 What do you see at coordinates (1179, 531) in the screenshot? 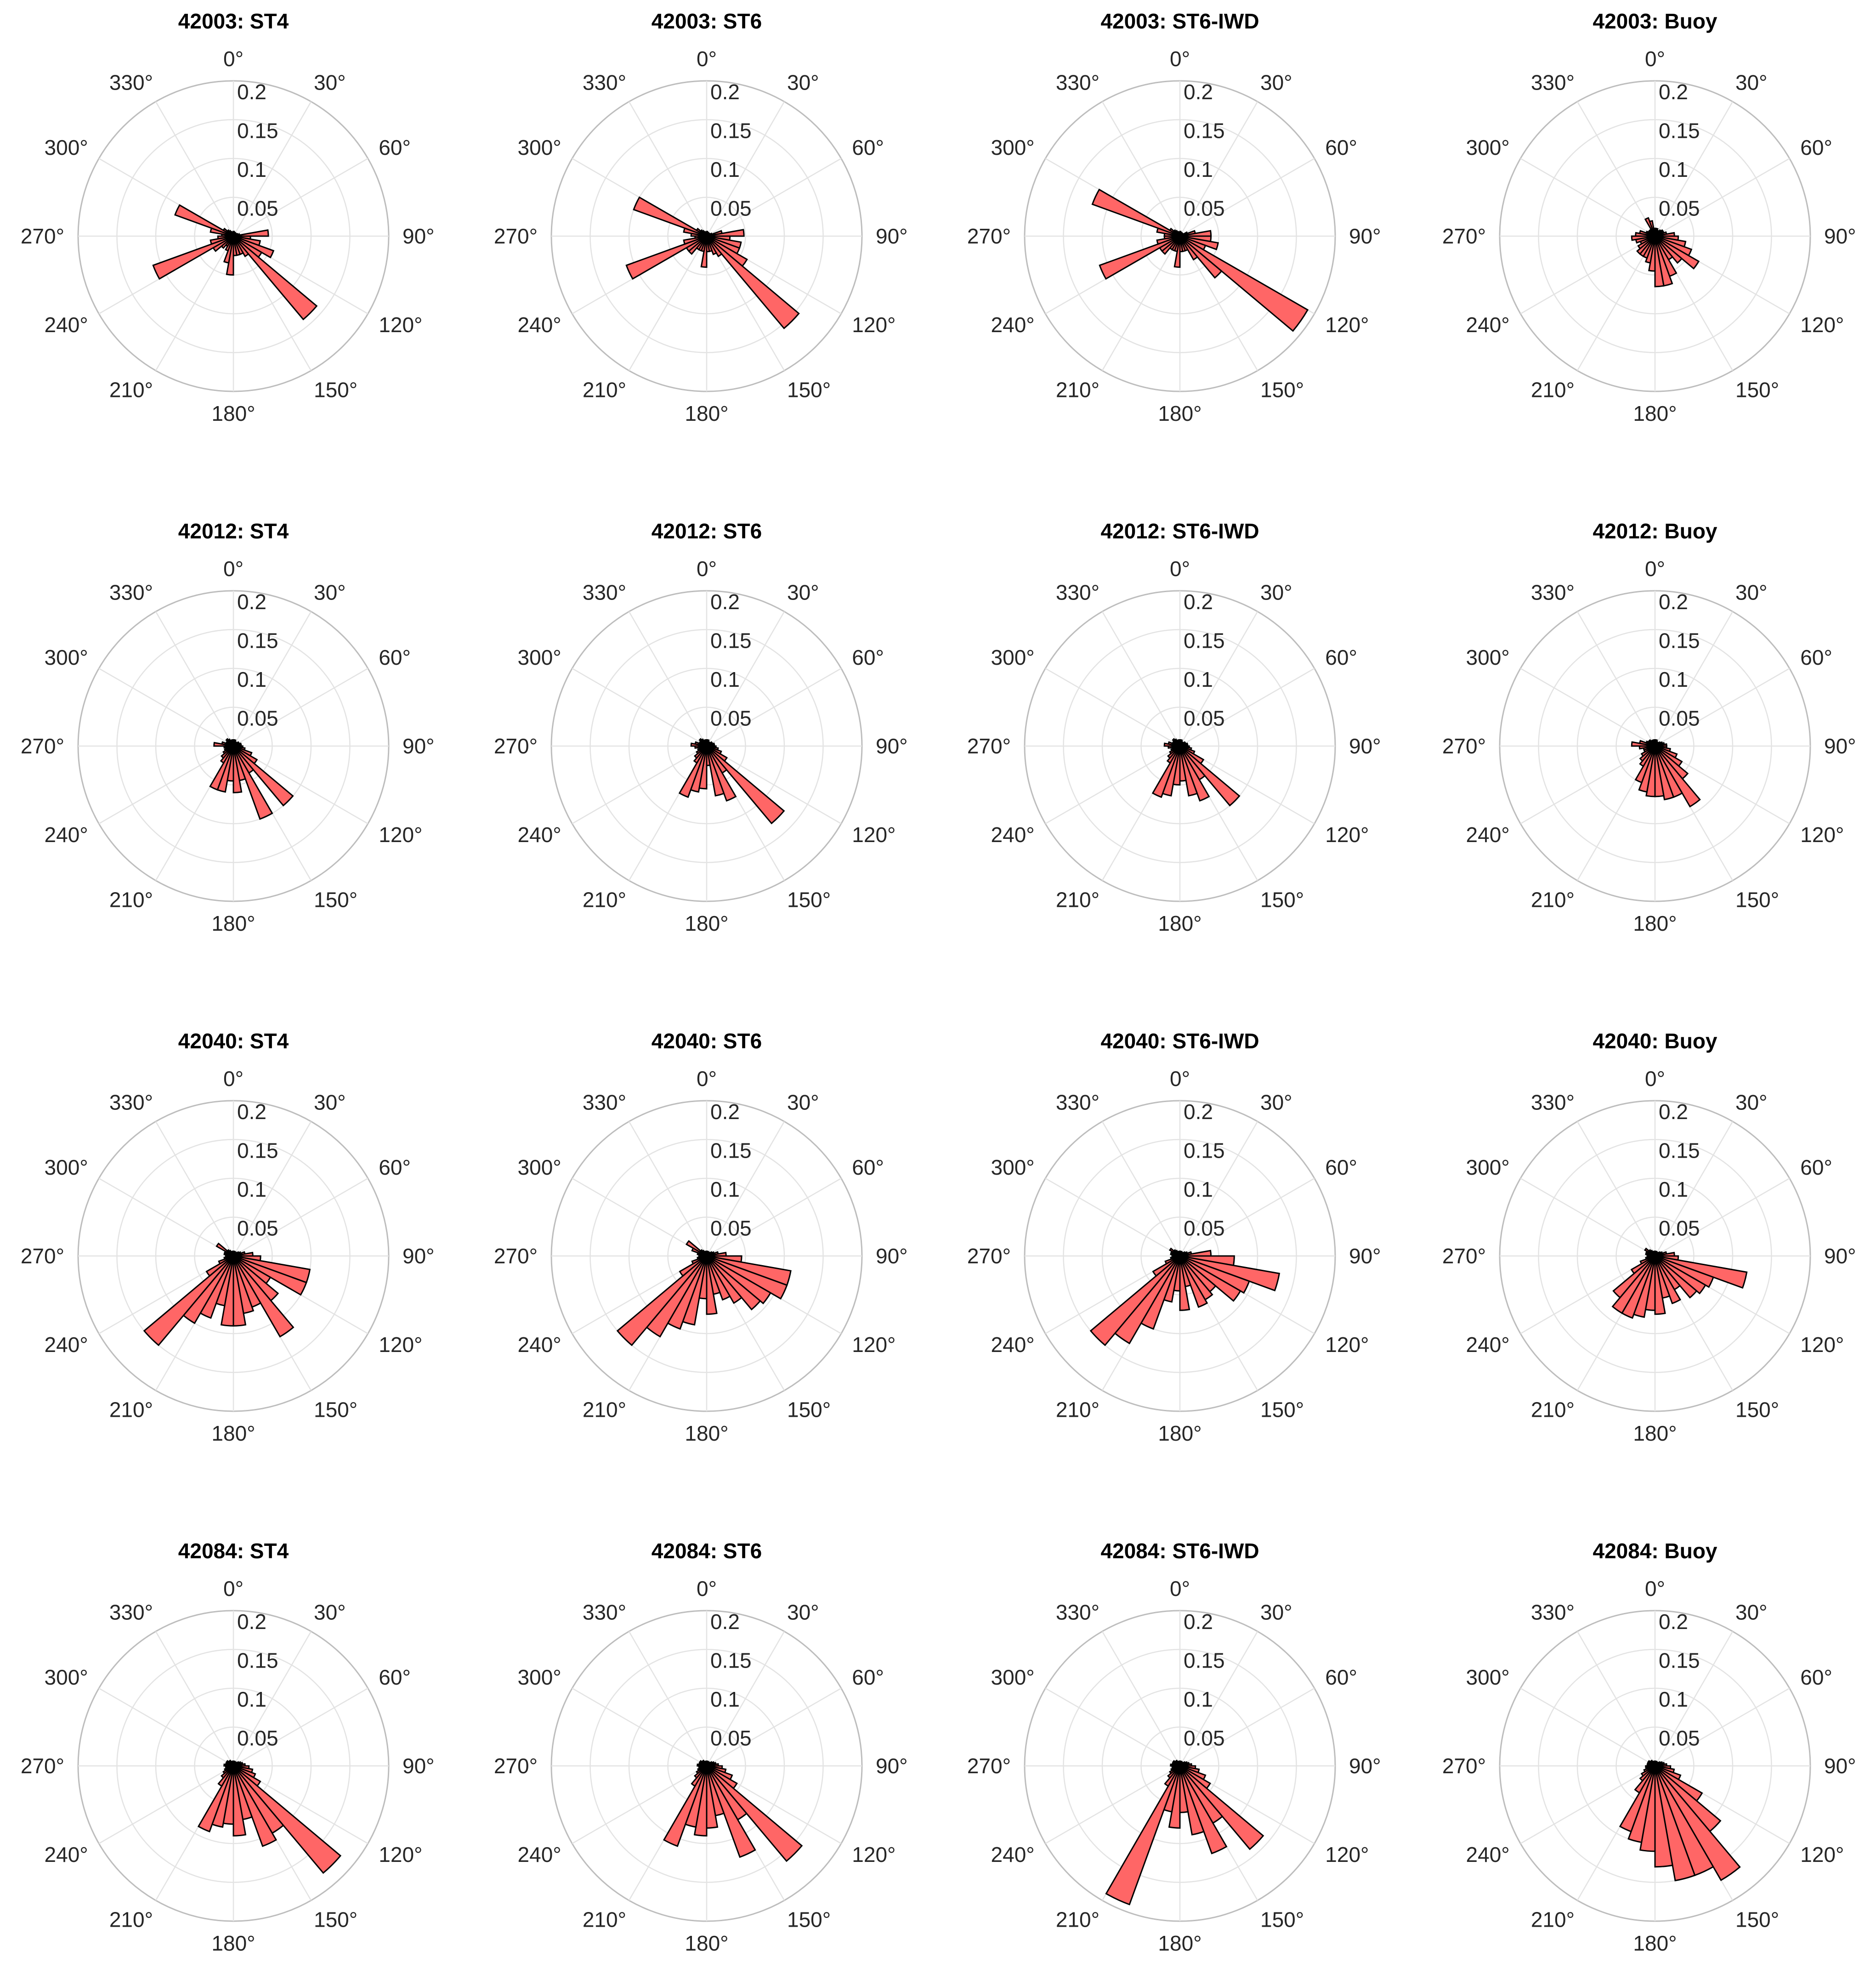
I see `chart-title: 42012: ST6-IWD` at bounding box center [1179, 531].